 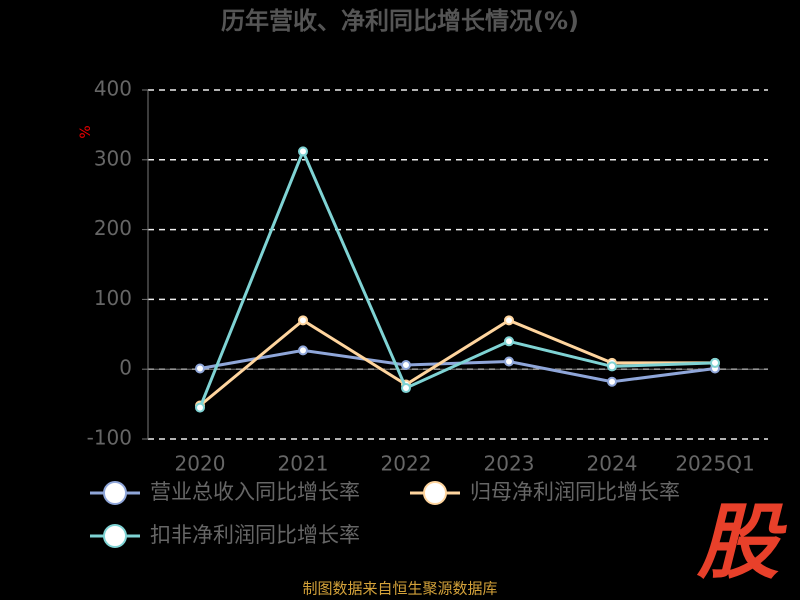 What do you see at coordinates (200, 464) in the screenshot?
I see `x-tick-label: 2020` at bounding box center [200, 464].